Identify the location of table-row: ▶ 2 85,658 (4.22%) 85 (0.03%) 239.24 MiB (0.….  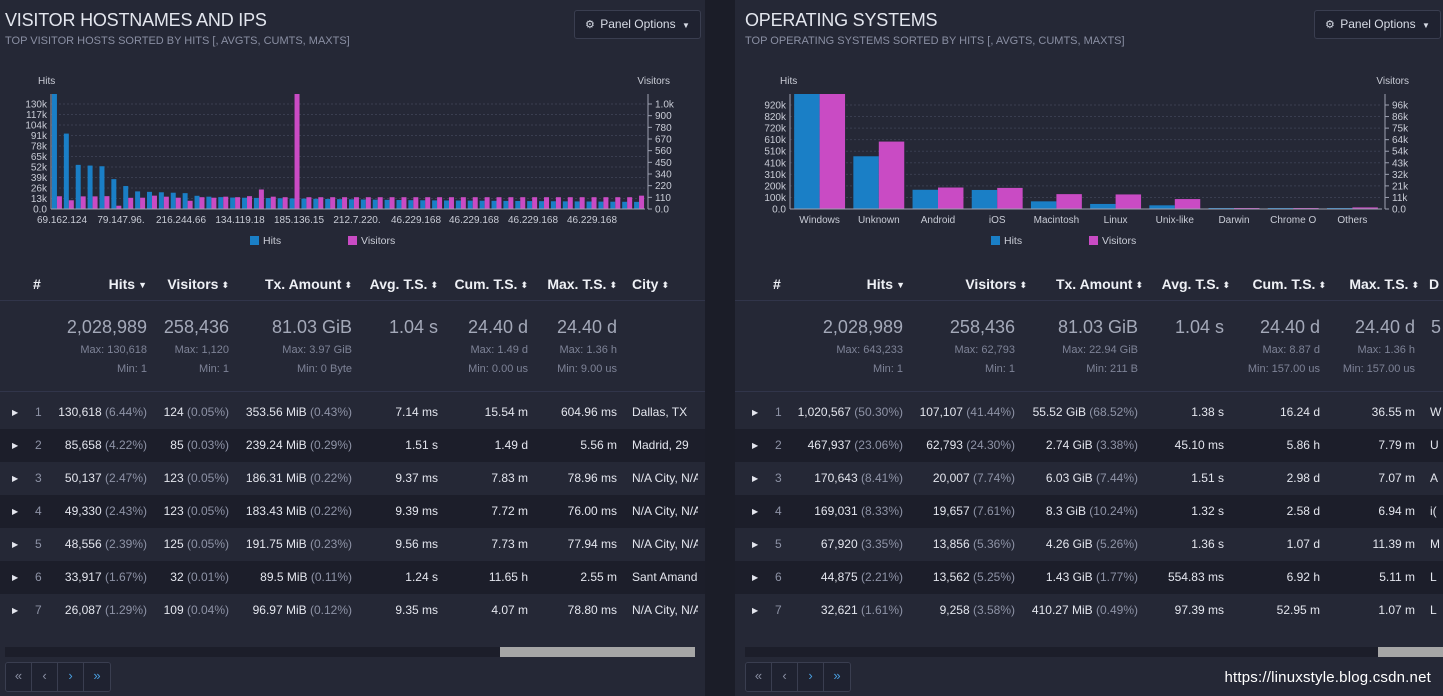
(352, 445).